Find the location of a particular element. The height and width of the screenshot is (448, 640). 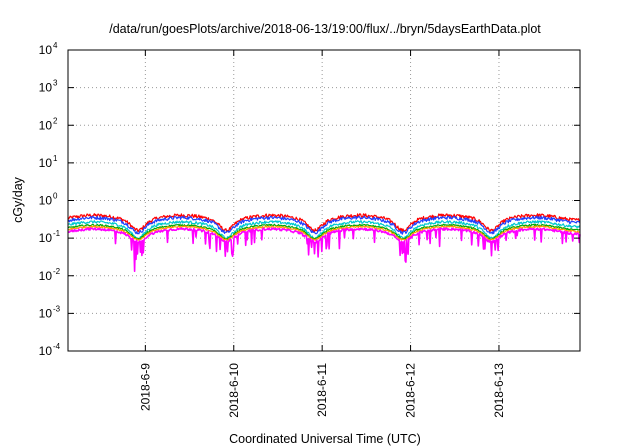

y-tick-exponent: 3 is located at coordinates (55, 83).